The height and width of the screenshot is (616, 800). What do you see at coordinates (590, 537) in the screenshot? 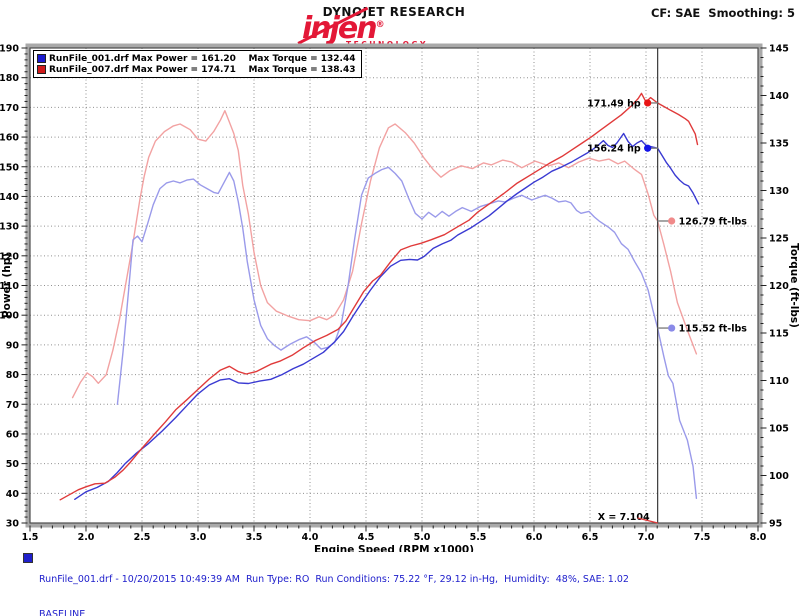
I see `x-axis-tick-label: 6.5` at bounding box center [590, 537].